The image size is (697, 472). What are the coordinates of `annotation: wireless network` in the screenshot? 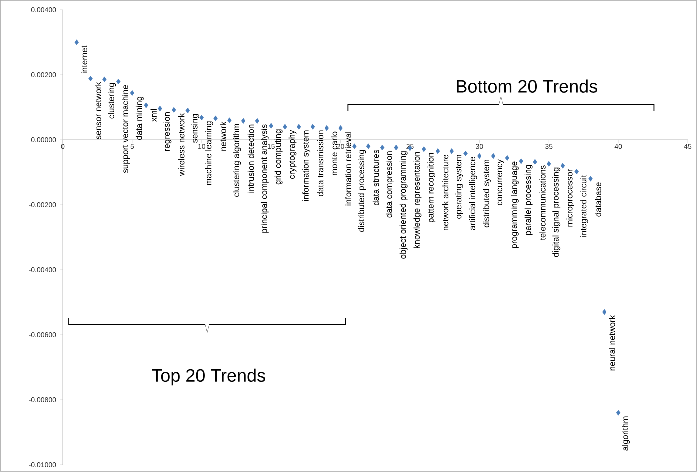 It's located at (181, 144).